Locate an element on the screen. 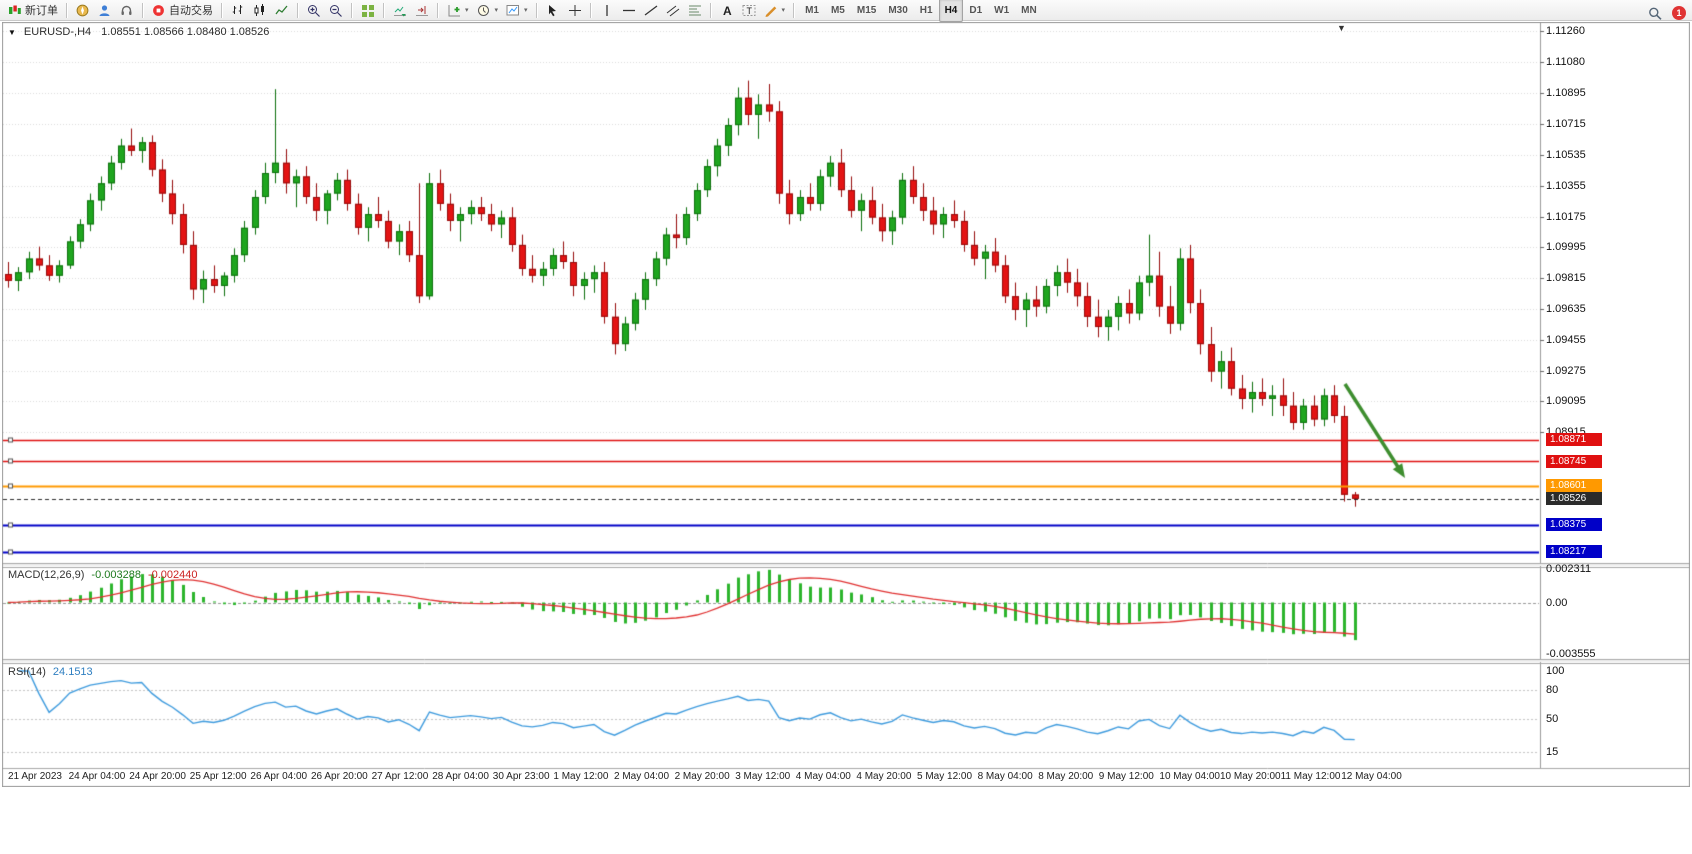  timeframe-m30-button: M30 is located at coordinates (897, 11).